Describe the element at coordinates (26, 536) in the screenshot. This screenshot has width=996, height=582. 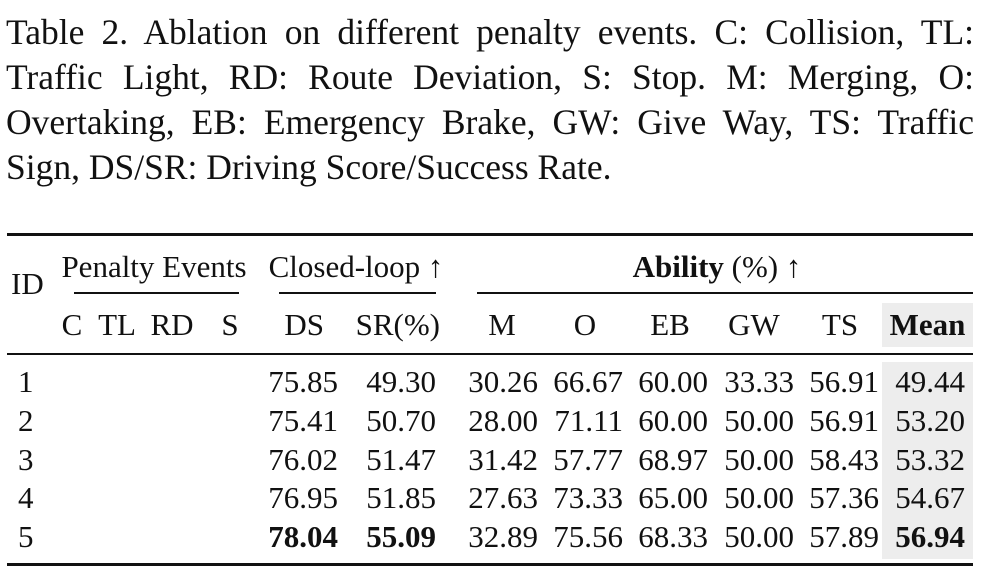
I see `row-id: 5` at that location.